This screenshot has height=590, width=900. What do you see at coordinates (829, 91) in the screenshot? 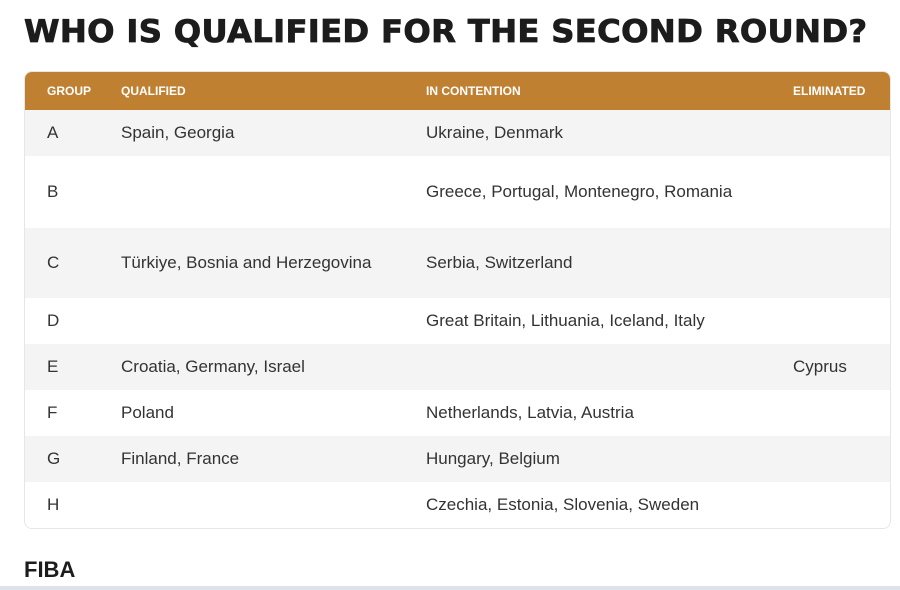
I see `column-header-eliminated: ELIMINATED` at bounding box center [829, 91].